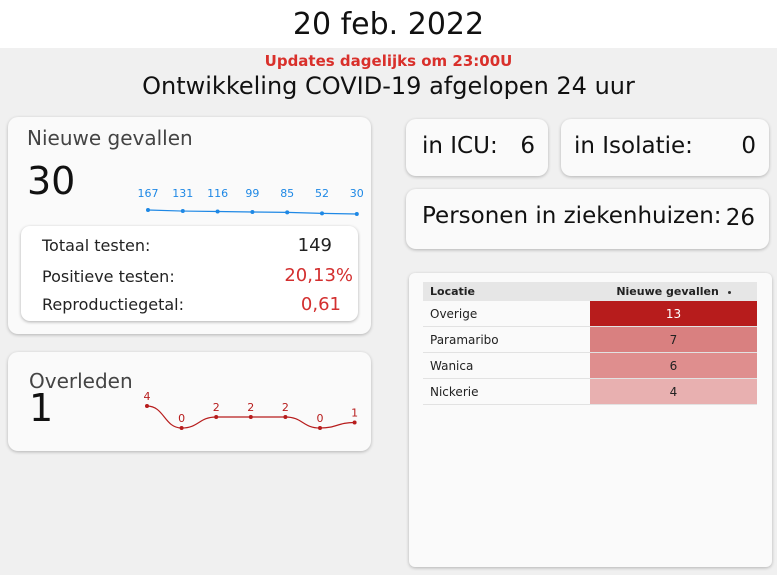  I want to click on page-subtitle: Ontwikkeling COVID-19 afgelopen 24 uur, so click(388, 86).